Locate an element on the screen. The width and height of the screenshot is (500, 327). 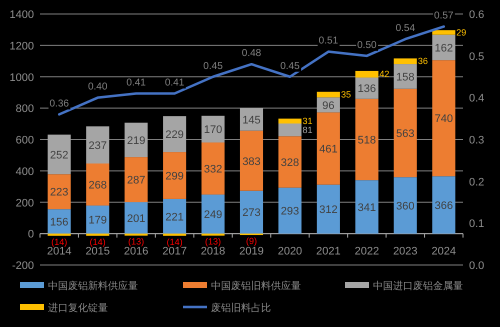
y2-tick-label: 0.0 is located at coordinates (476, 266).